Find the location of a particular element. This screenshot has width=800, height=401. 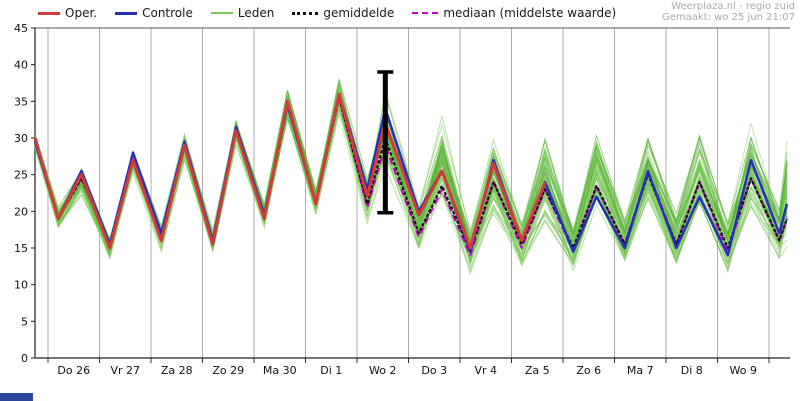

legend-item-gemiddelde: gemiddelde is located at coordinates (343, 13).